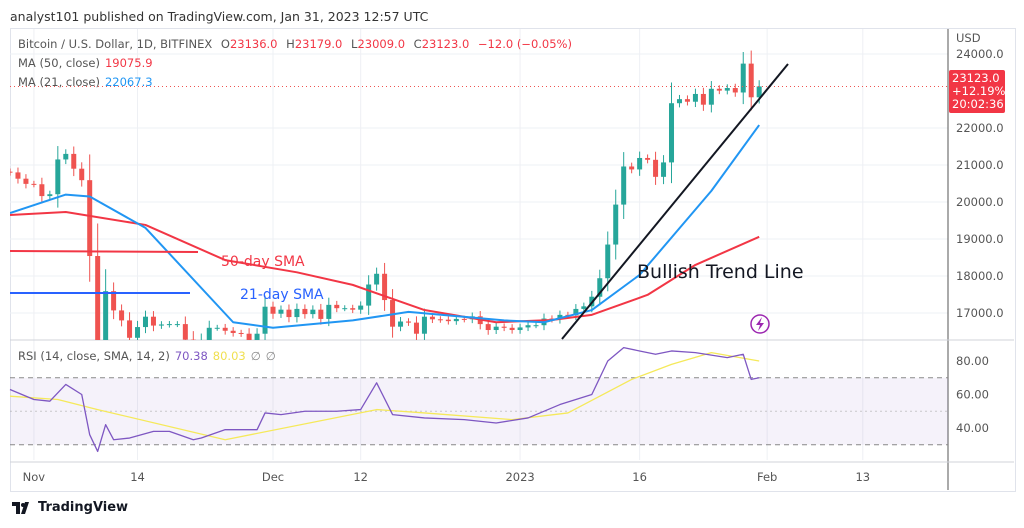 Image resolution: width=1024 pixels, height=528 pixels. What do you see at coordinates (85, 82) in the screenshot?
I see `ma21-legend: MA (21, close) 22067.3` at bounding box center [85, 82].